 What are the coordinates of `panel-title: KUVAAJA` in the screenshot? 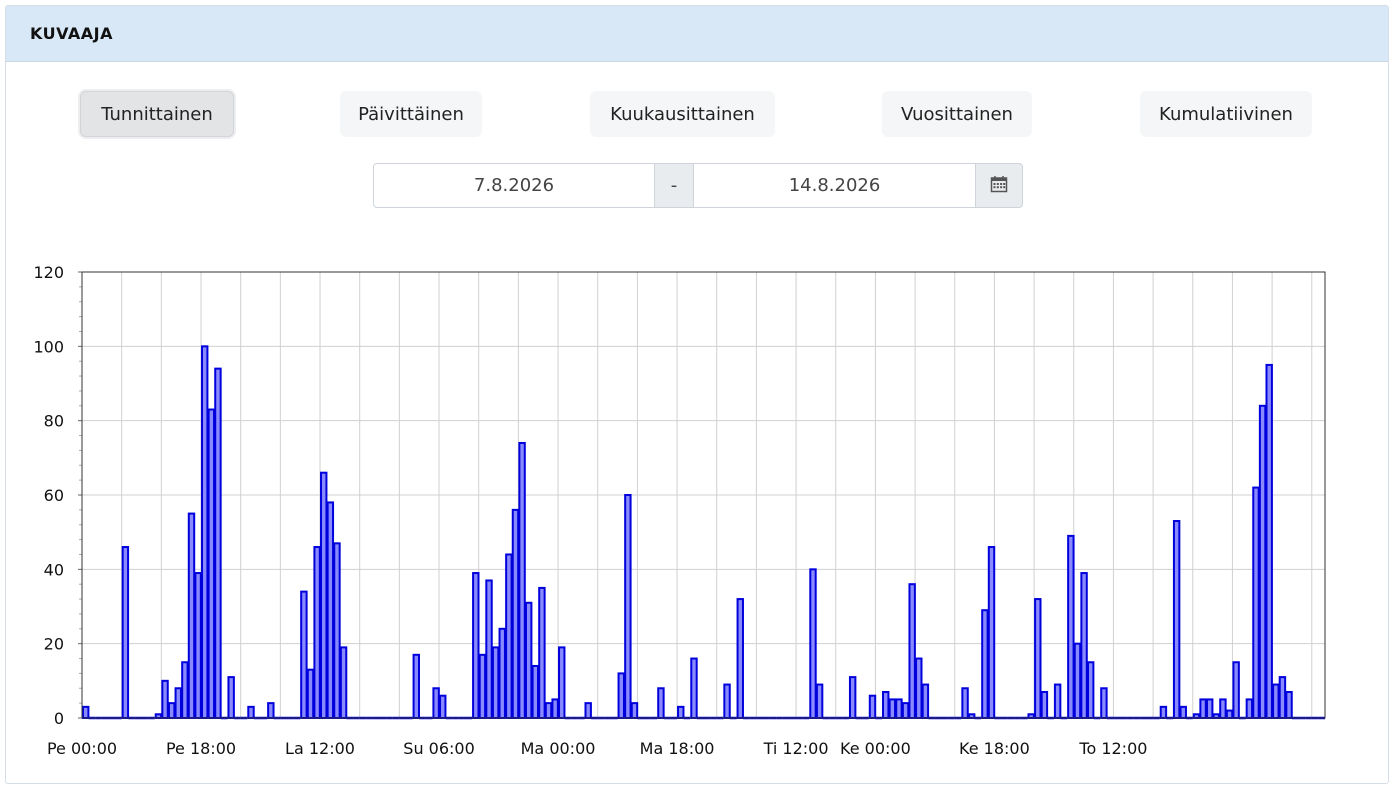 It's located at (72, 33).